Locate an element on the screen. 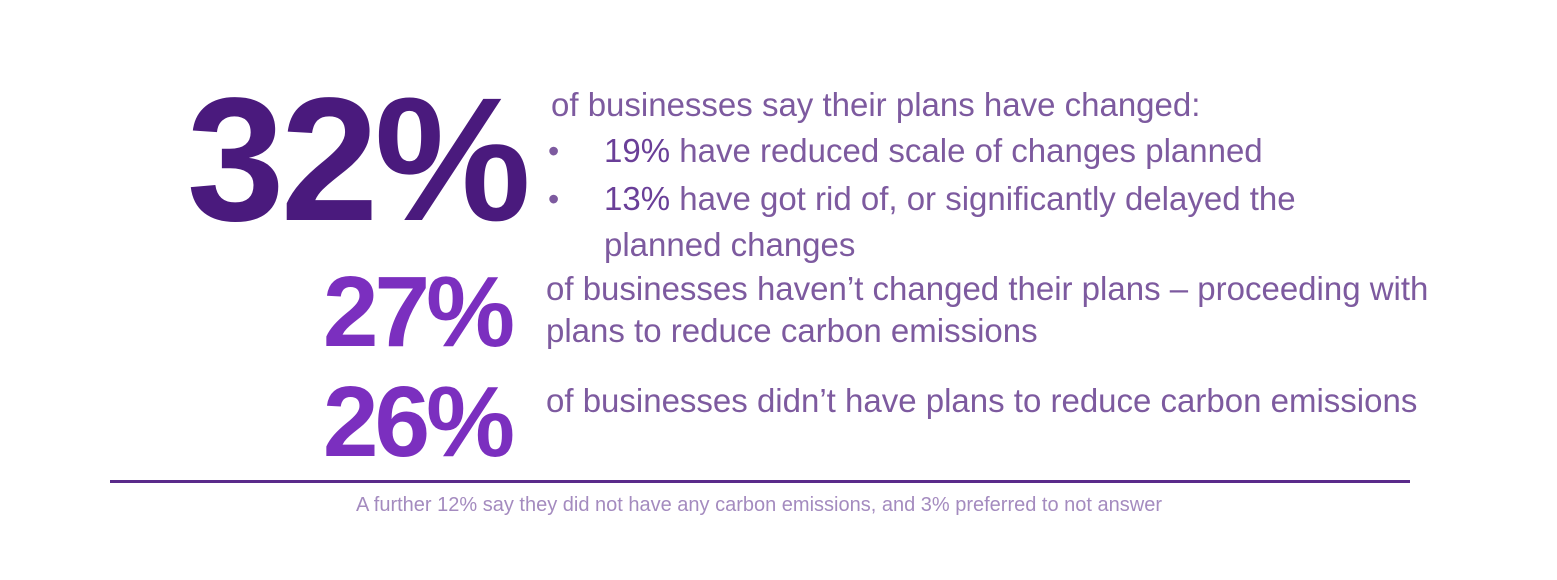 Image resolution: width=1557 pixels, height=580 pixels. bullet-text: have reduced scale of changes planned is located at coordinates (971, 150).